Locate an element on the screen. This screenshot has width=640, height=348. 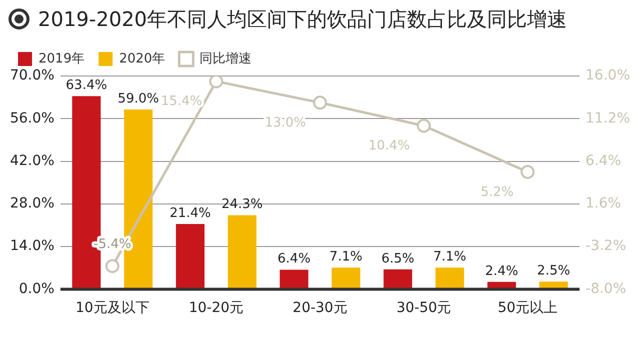
legend-label: 2019年 is located at coordinates (61, 58).